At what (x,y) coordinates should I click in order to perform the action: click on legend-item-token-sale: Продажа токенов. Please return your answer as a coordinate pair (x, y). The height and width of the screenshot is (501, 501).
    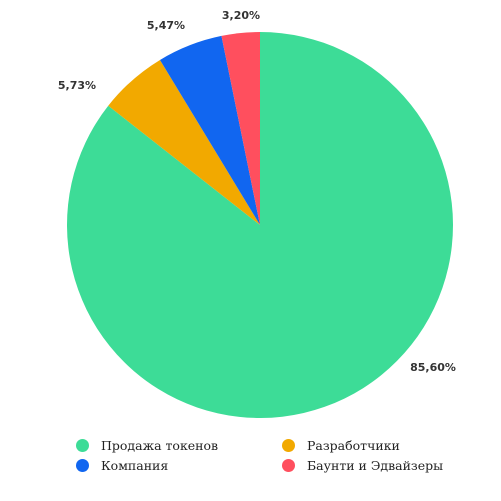
    Looking at the image, I should click on (147, 445).